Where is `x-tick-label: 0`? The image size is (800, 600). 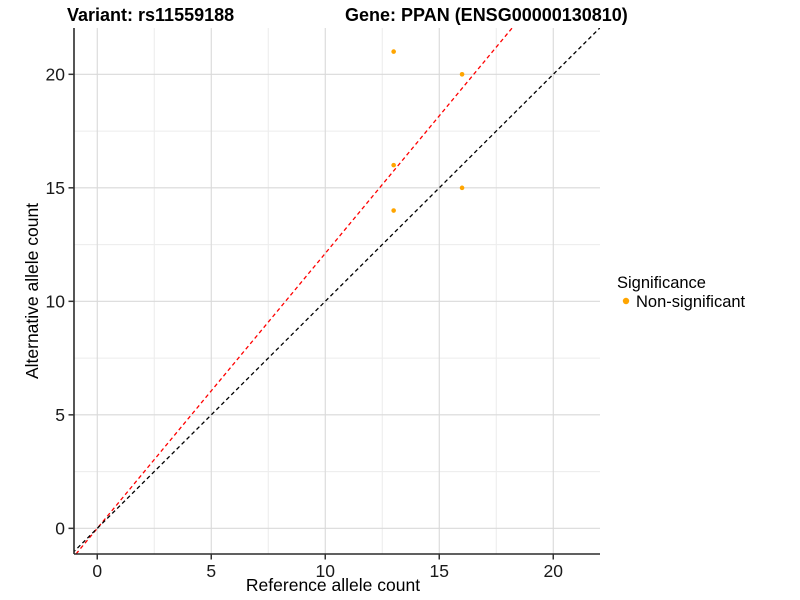 x-tick-label: 0 is located at coordinates (97, 571).